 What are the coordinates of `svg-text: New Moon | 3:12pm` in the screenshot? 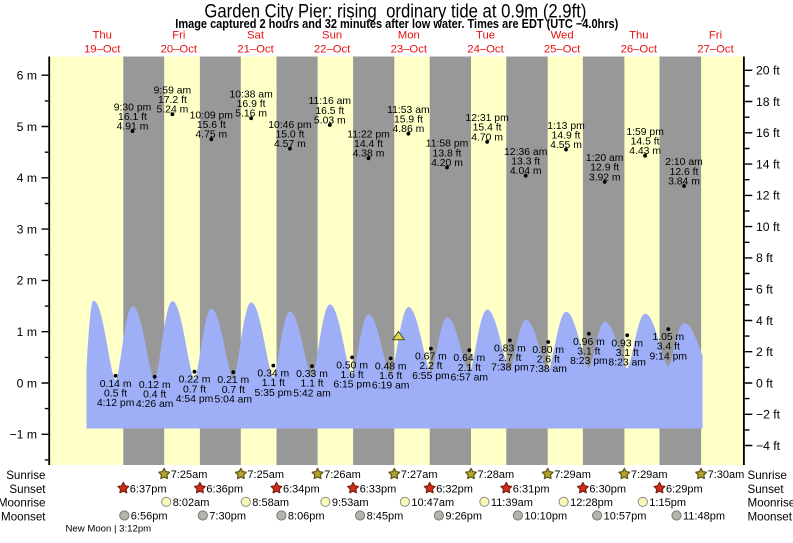 It's located at (109, 529).